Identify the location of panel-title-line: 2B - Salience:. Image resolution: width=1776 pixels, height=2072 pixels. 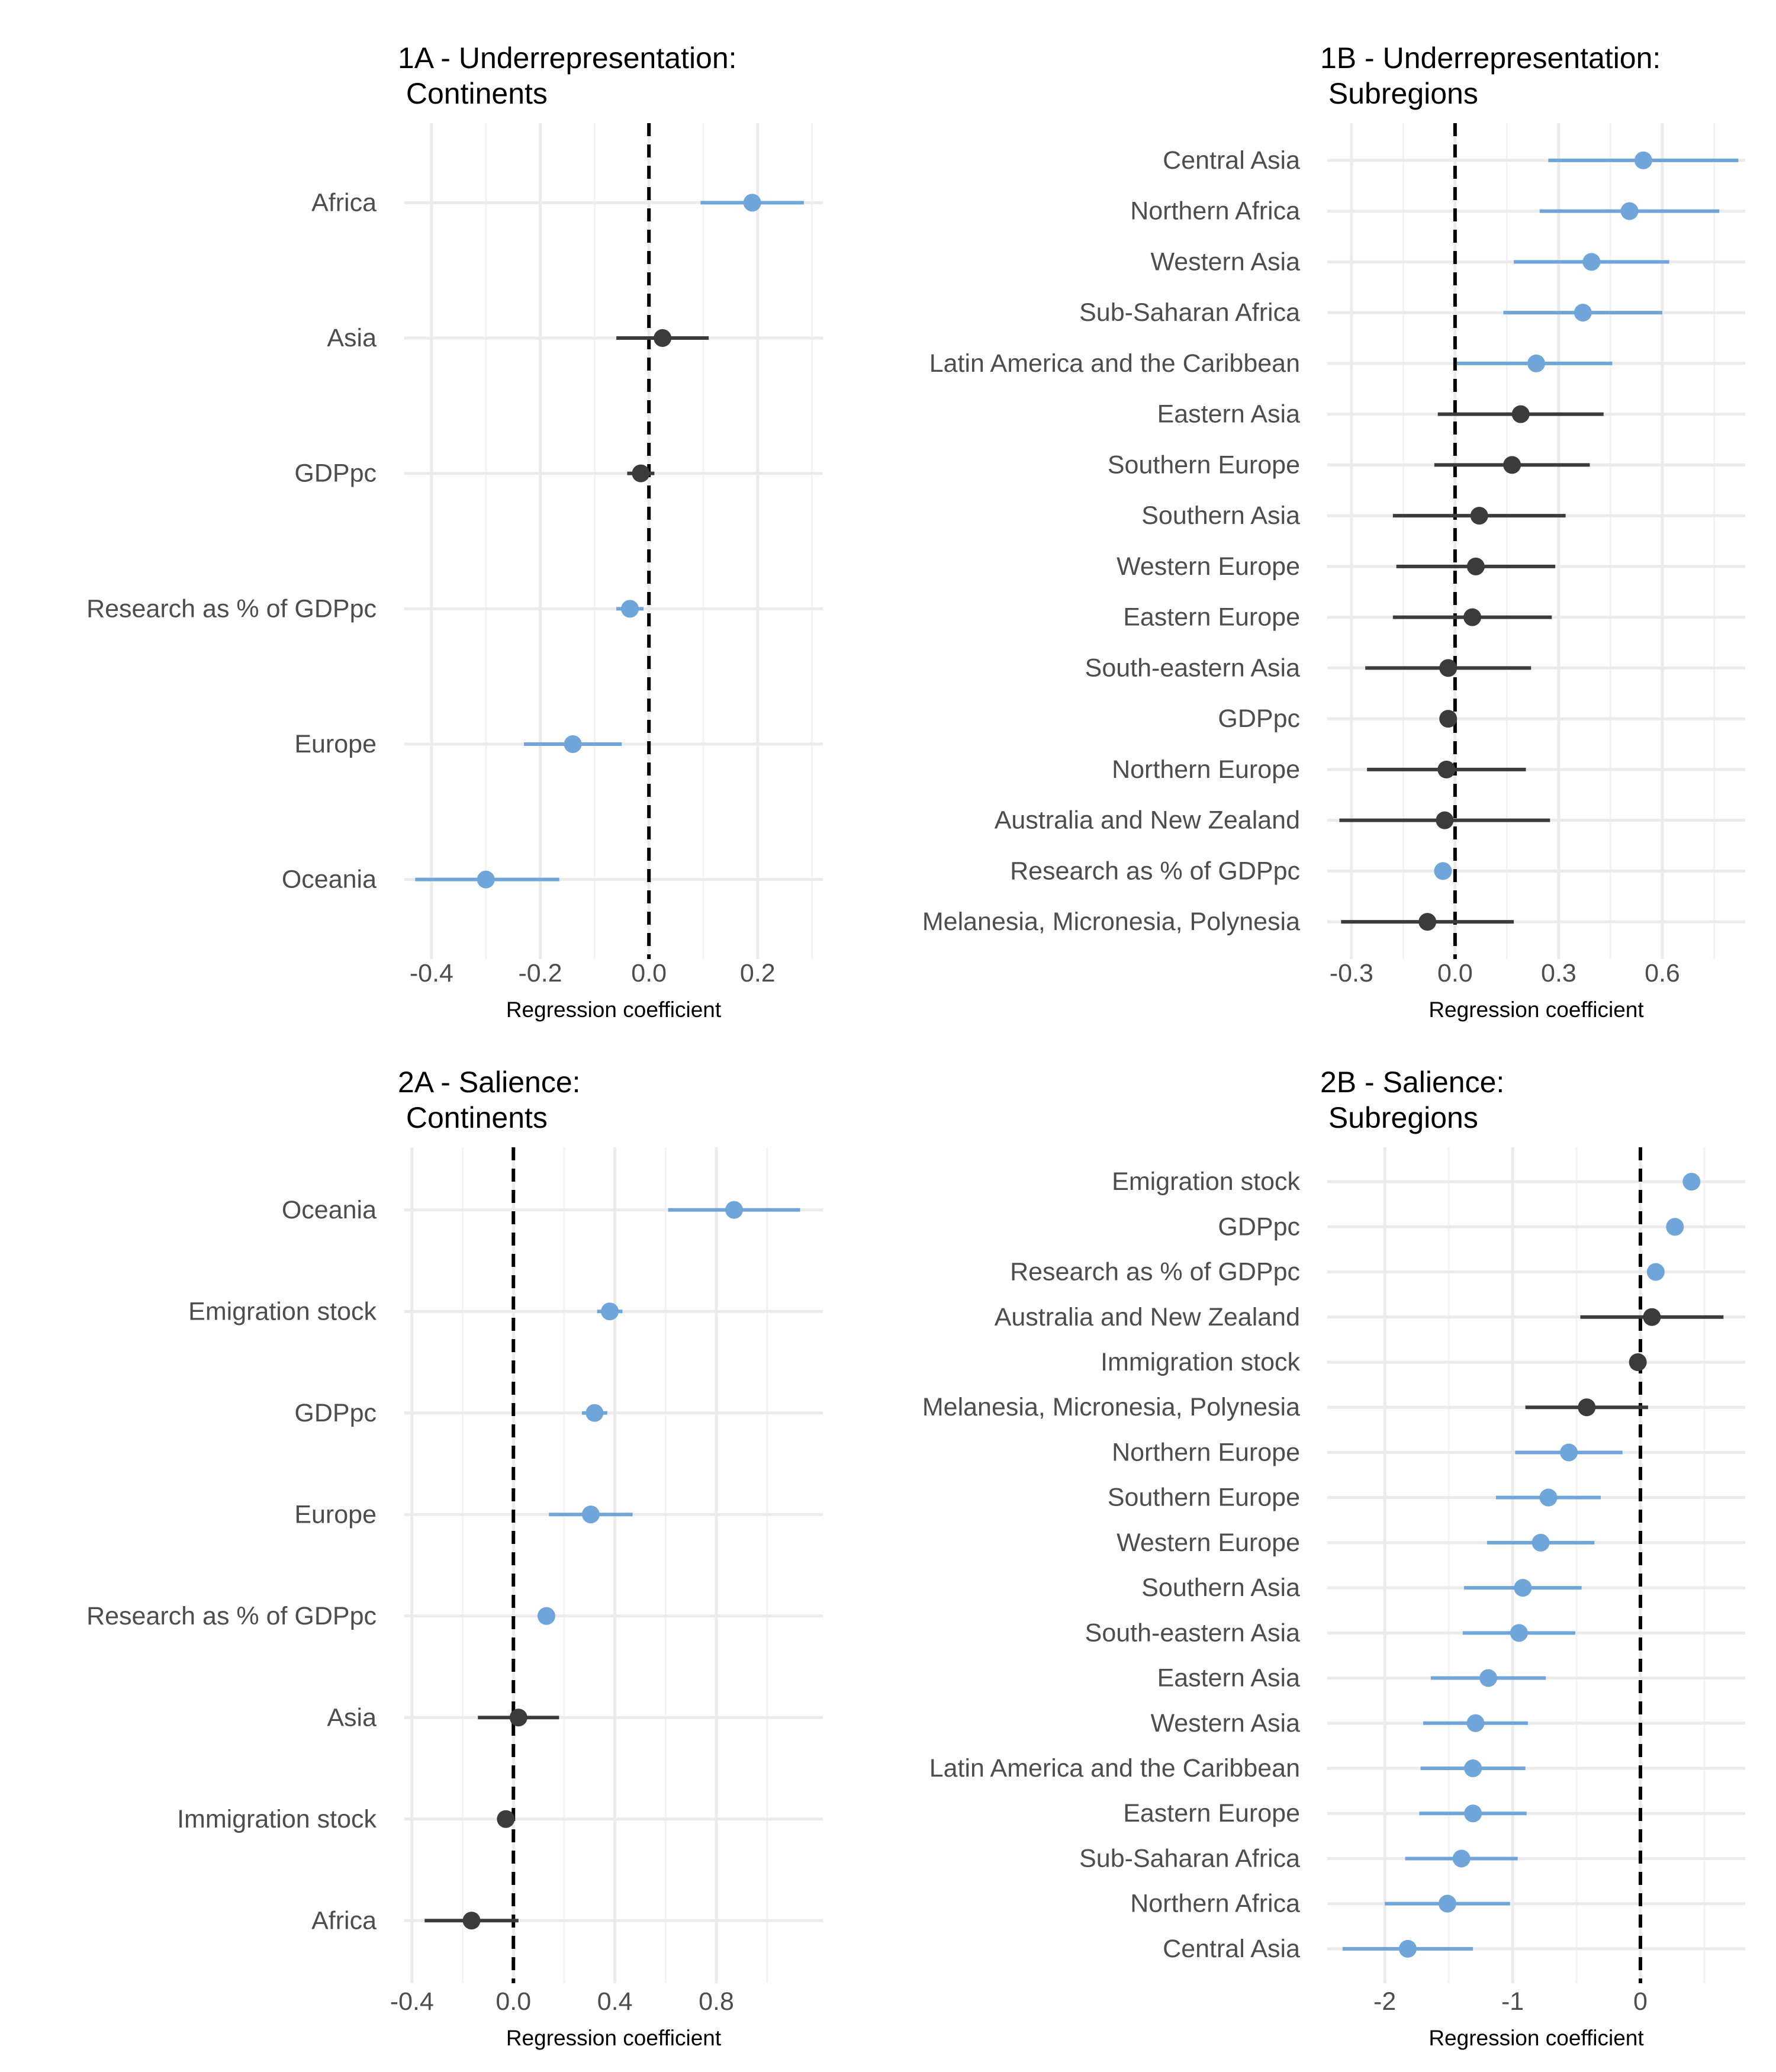
(1412, 1082).